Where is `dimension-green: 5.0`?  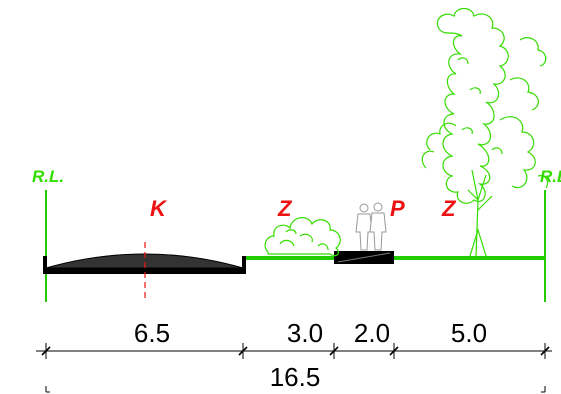 dimension-green: 5.0 is located at coordinates (469, 333).